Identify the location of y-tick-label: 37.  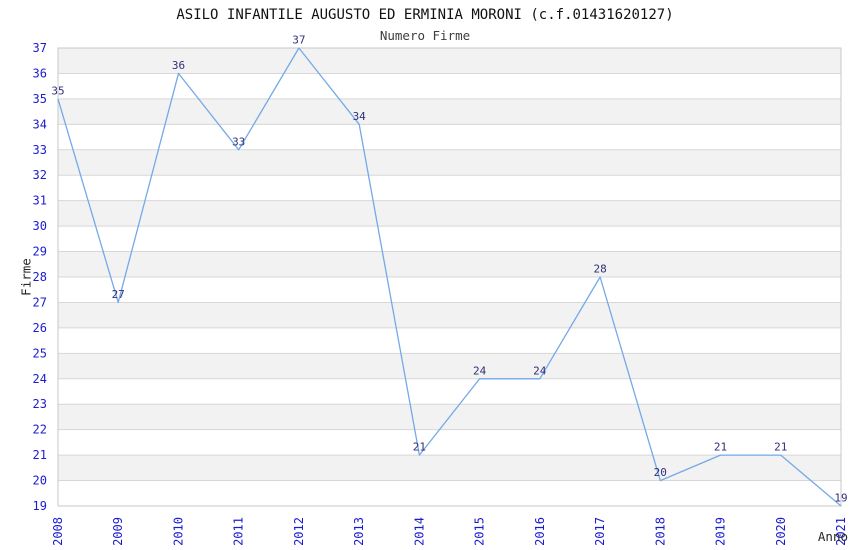
(40, 48).